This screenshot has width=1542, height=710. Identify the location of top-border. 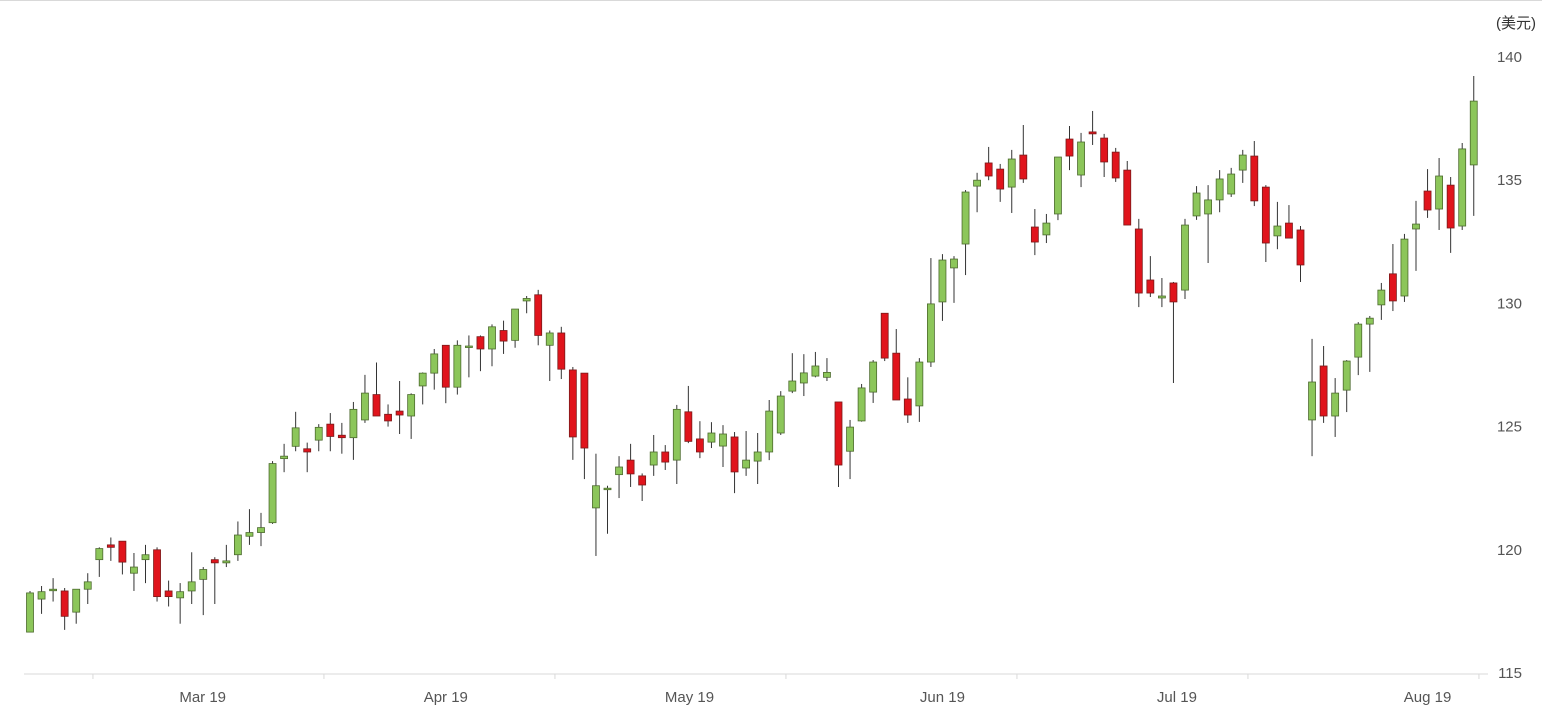
(771, 0).